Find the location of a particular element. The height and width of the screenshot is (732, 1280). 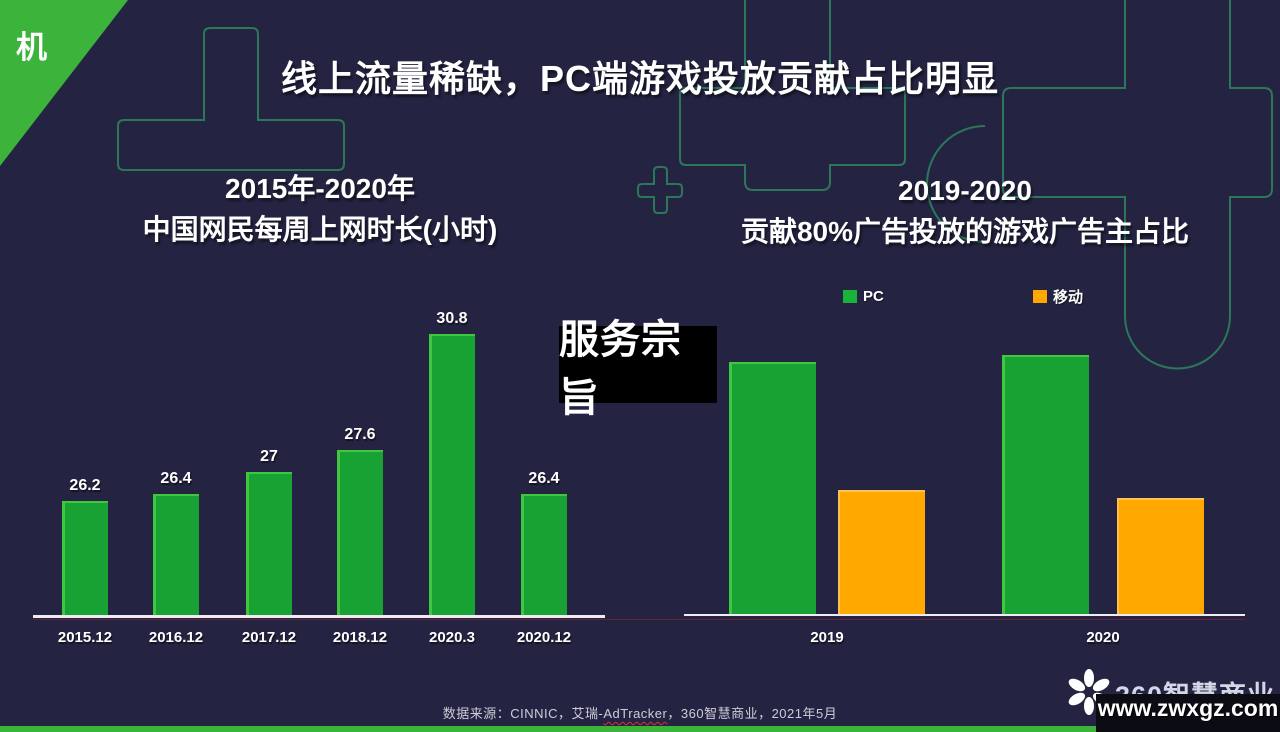

right-chart-axis is located at coordinates (964, 615).